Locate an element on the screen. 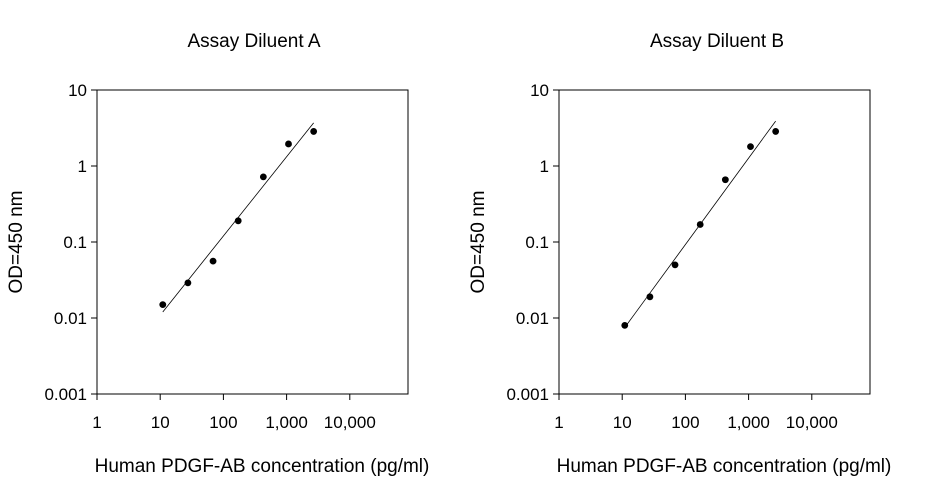 This screenshot has height=480, width=926. chart-title-a: Assay Diluent A is located at coordinates (253, 41).